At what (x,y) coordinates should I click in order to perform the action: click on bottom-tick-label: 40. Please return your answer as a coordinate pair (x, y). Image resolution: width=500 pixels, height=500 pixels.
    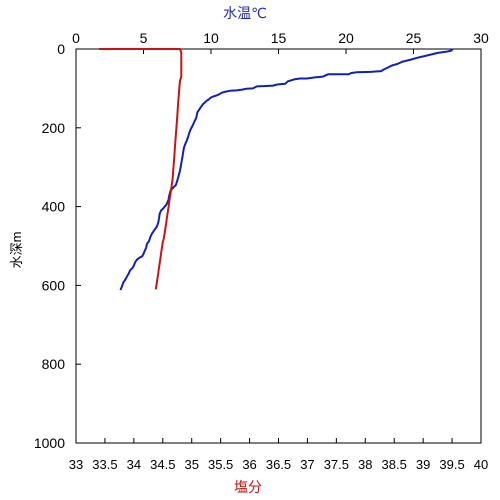
    Looking at the image, I should click on (481, 464).